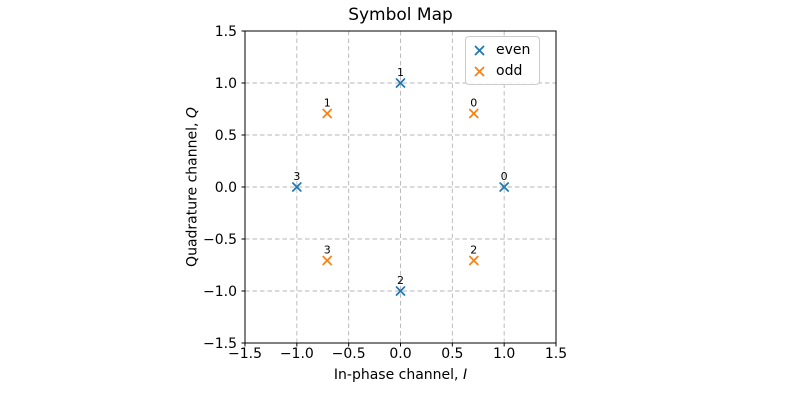 This screenshot has width=800, height=400. I want to click on x-axis-label-text: In-phase channel,, so click(398, 375).